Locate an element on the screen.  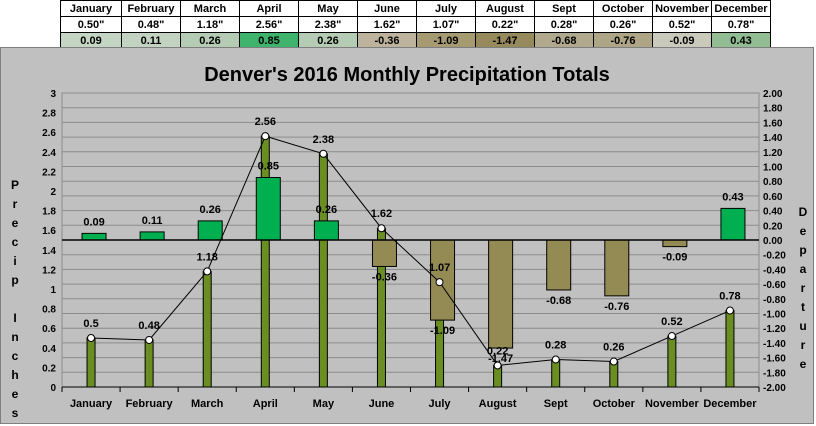
y-tick-label-left: 0.8 is located at coordinates (49, 310).